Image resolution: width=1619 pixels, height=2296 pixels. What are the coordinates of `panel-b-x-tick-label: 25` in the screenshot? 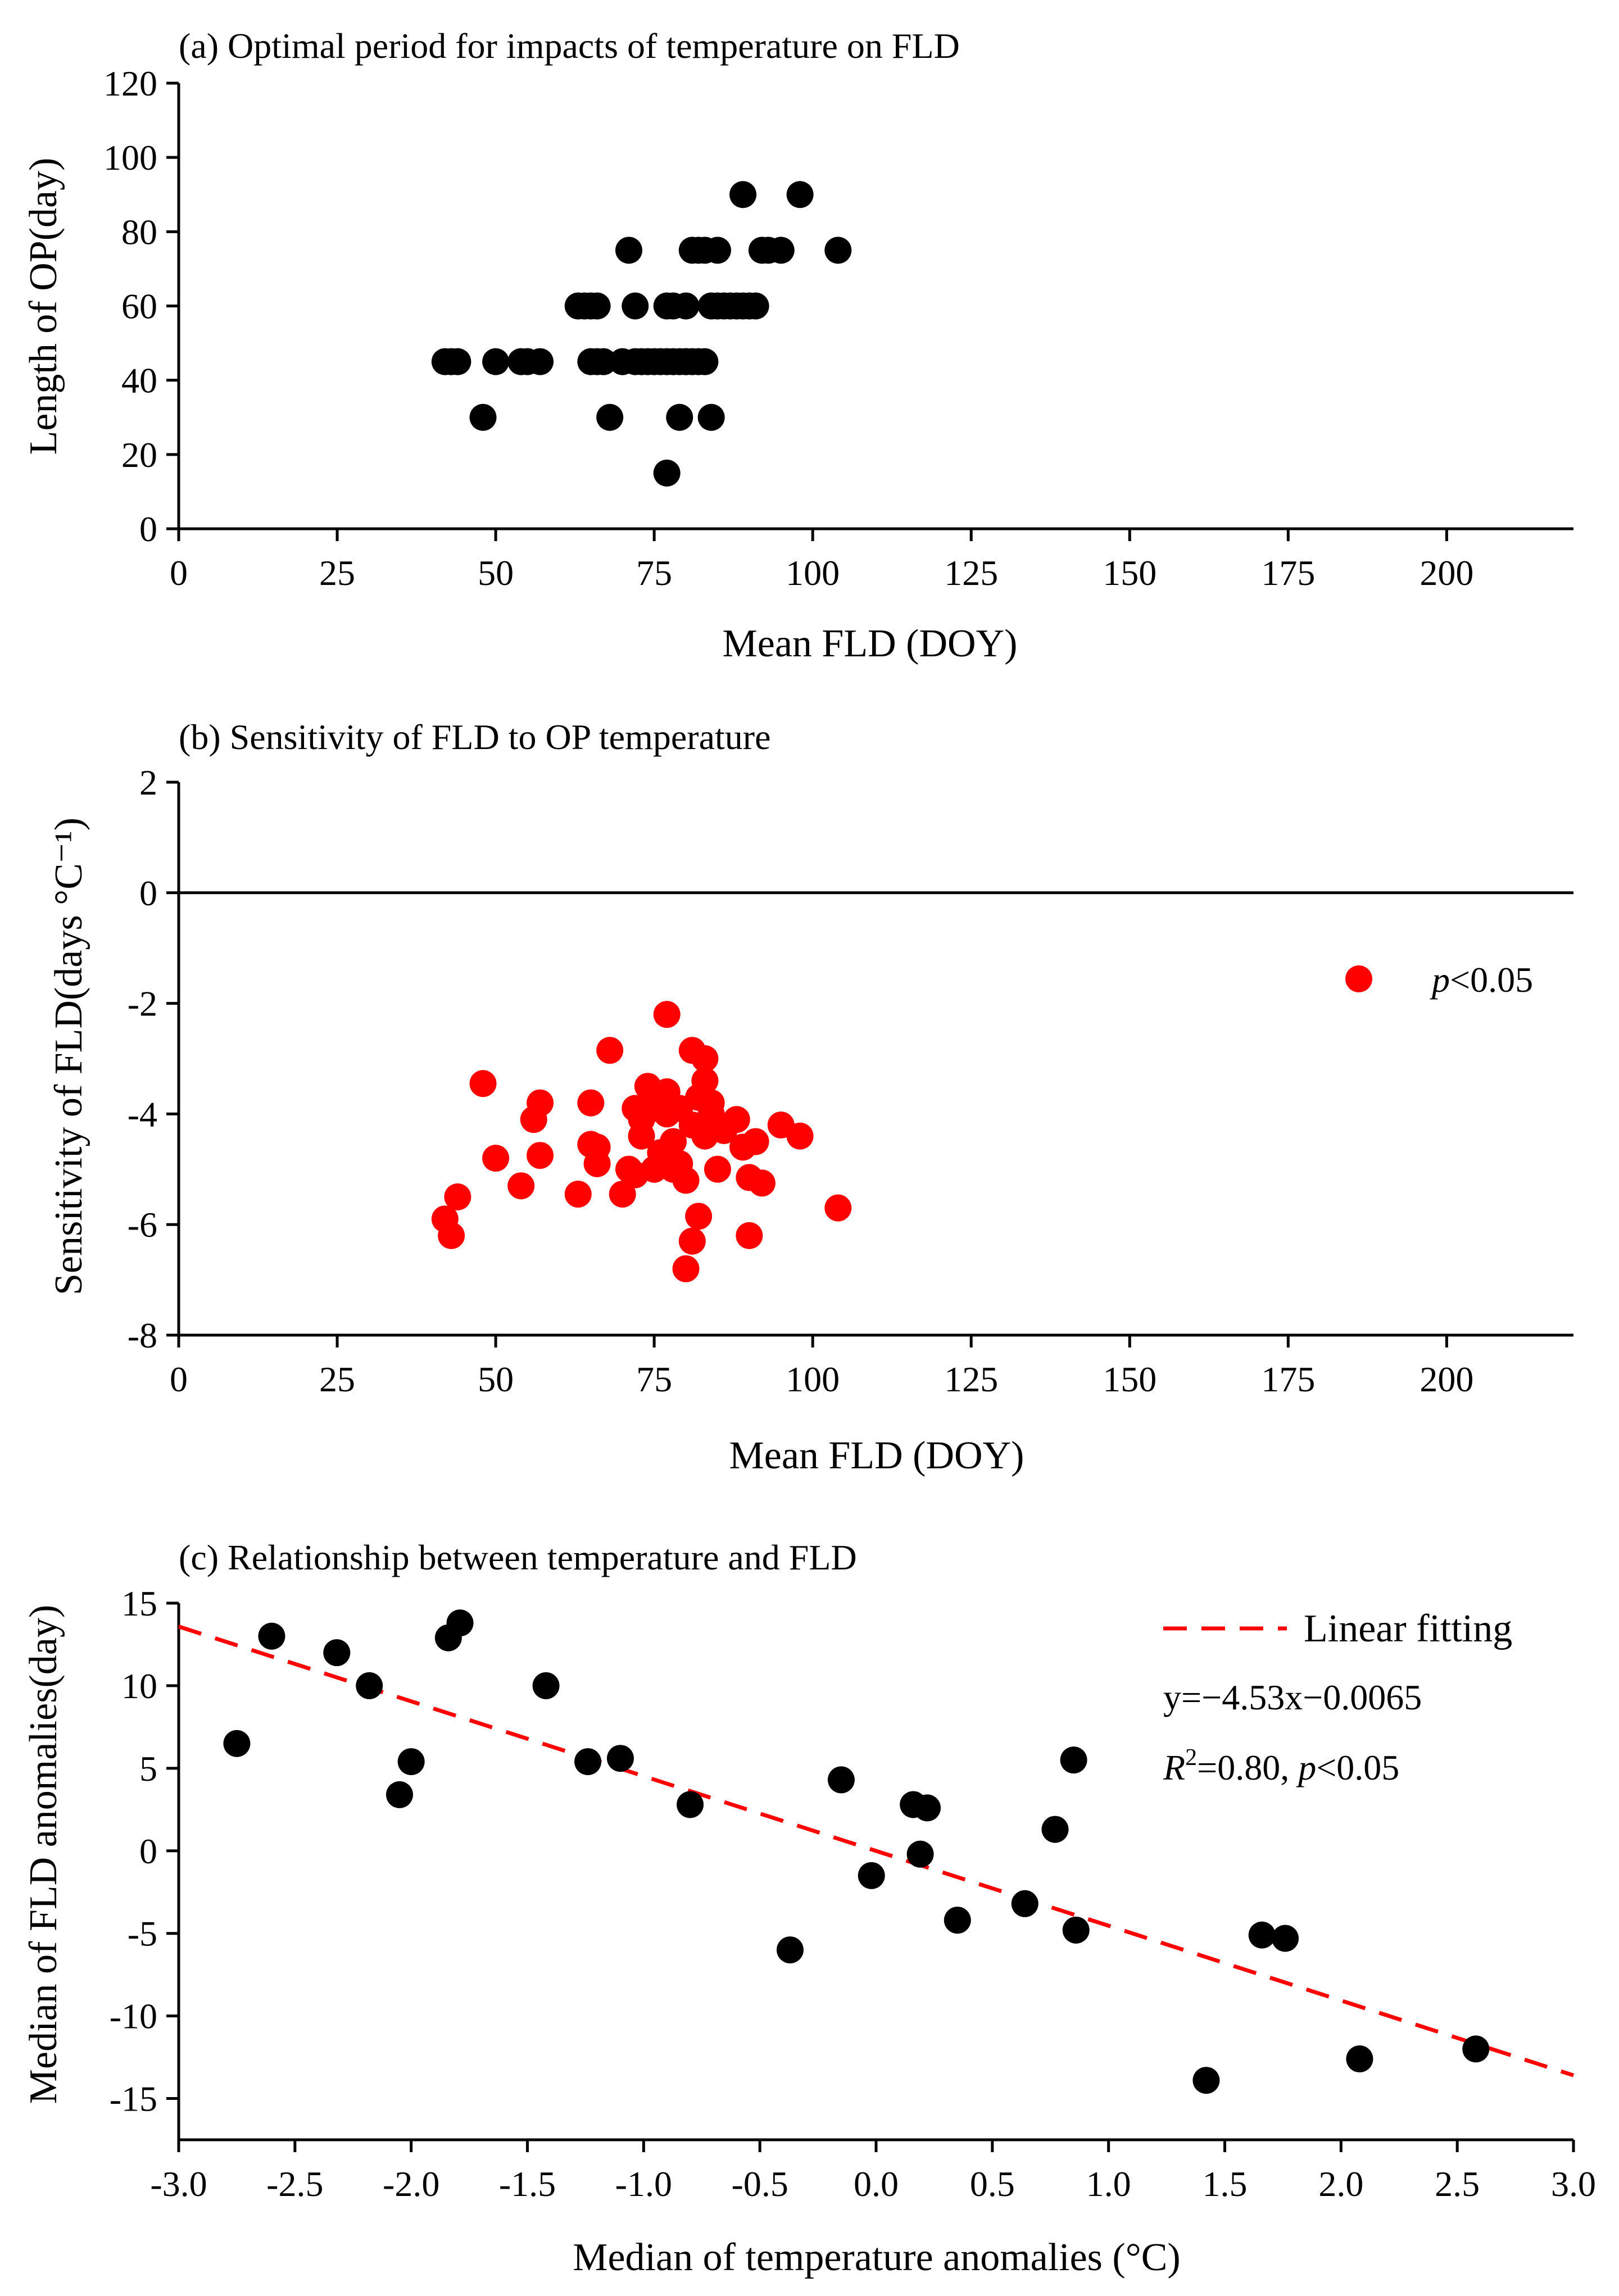 It's located at (337, 1379).